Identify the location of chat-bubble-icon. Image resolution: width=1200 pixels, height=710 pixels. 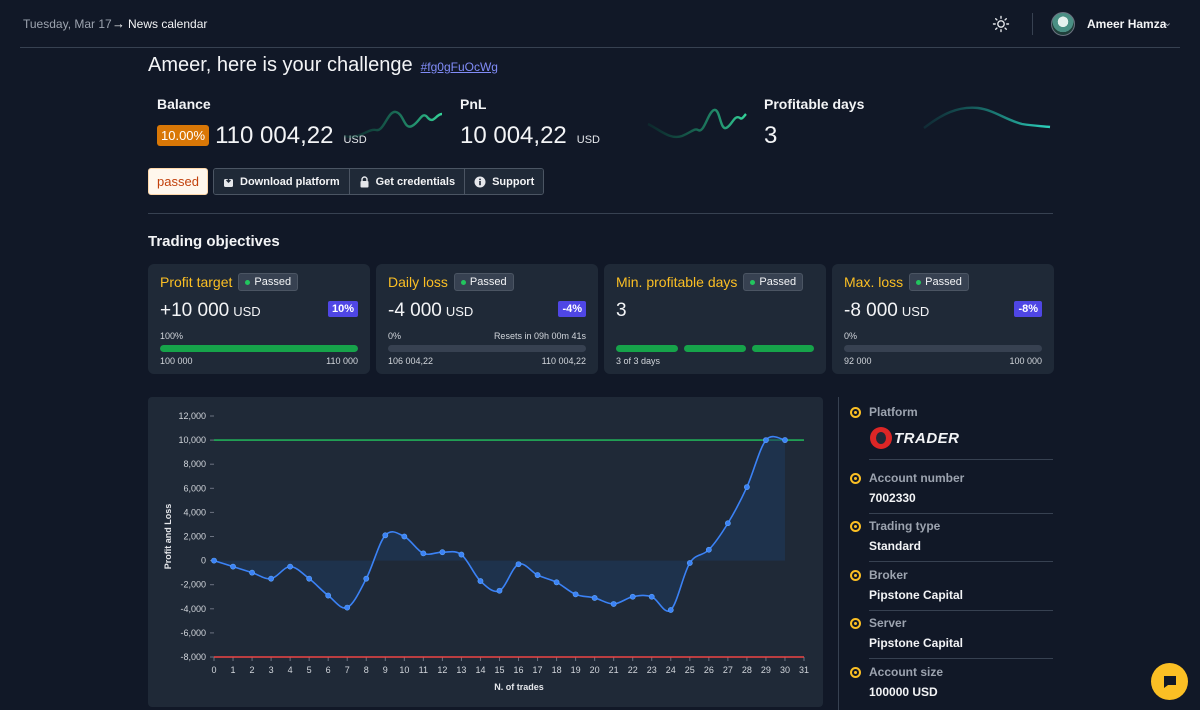
(1169, 681).